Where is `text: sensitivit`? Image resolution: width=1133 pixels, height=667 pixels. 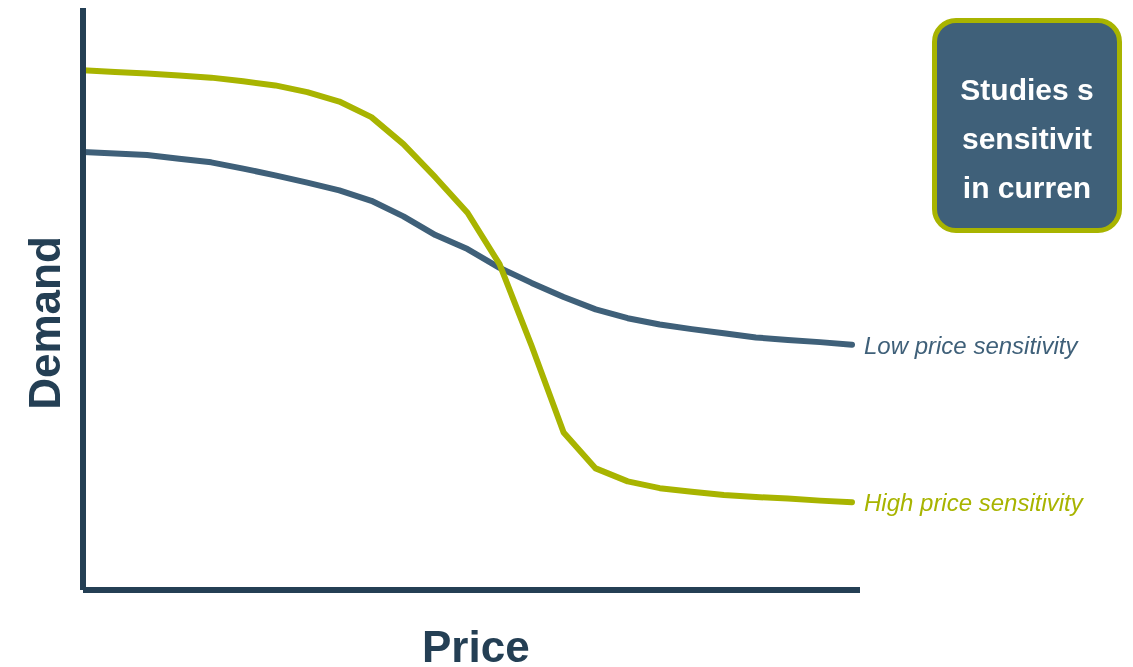 text: sensitivit is located at coordinates (1027, 139).